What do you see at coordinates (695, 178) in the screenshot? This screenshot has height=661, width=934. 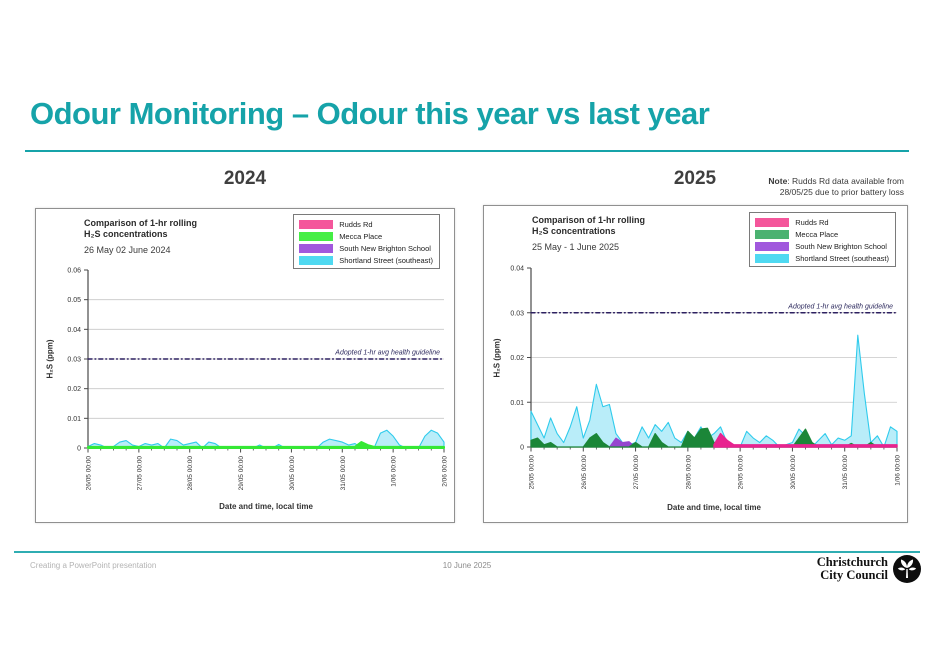 I see `chart-heading-2025: 2025` at bounding box center [695, 178].